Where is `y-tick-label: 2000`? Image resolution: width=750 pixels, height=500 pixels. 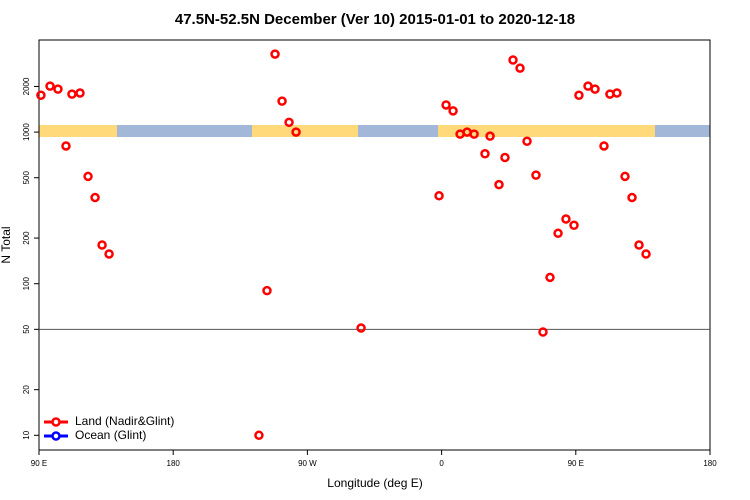 y-tick-label: 2000 is located at coordinates (26, 86).